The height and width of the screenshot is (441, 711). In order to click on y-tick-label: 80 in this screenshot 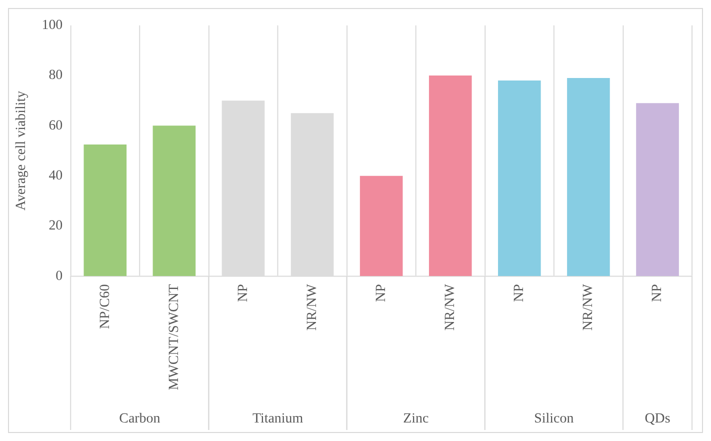, I will do `click(55, 76)`.